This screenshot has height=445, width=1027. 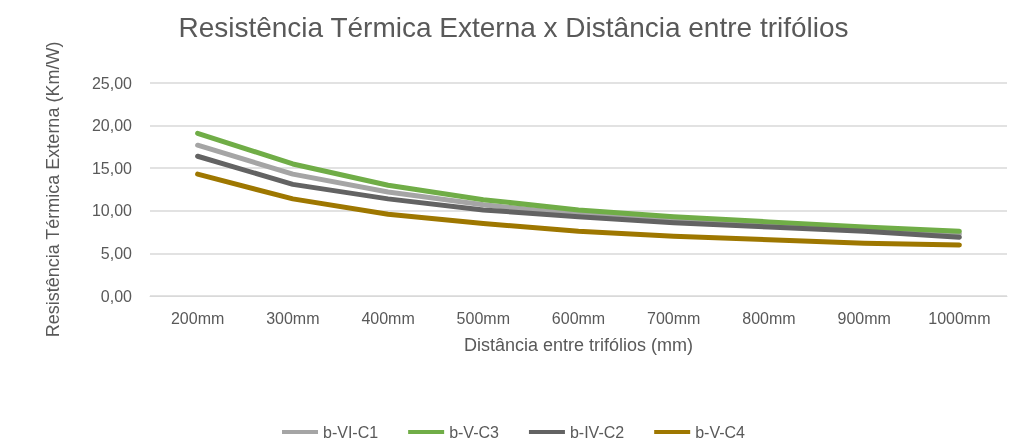 What do you see at coordinates (959, 318) in the screenshot?
I see `x-tick-label: 1000mm` at bounding box center [959, 318].